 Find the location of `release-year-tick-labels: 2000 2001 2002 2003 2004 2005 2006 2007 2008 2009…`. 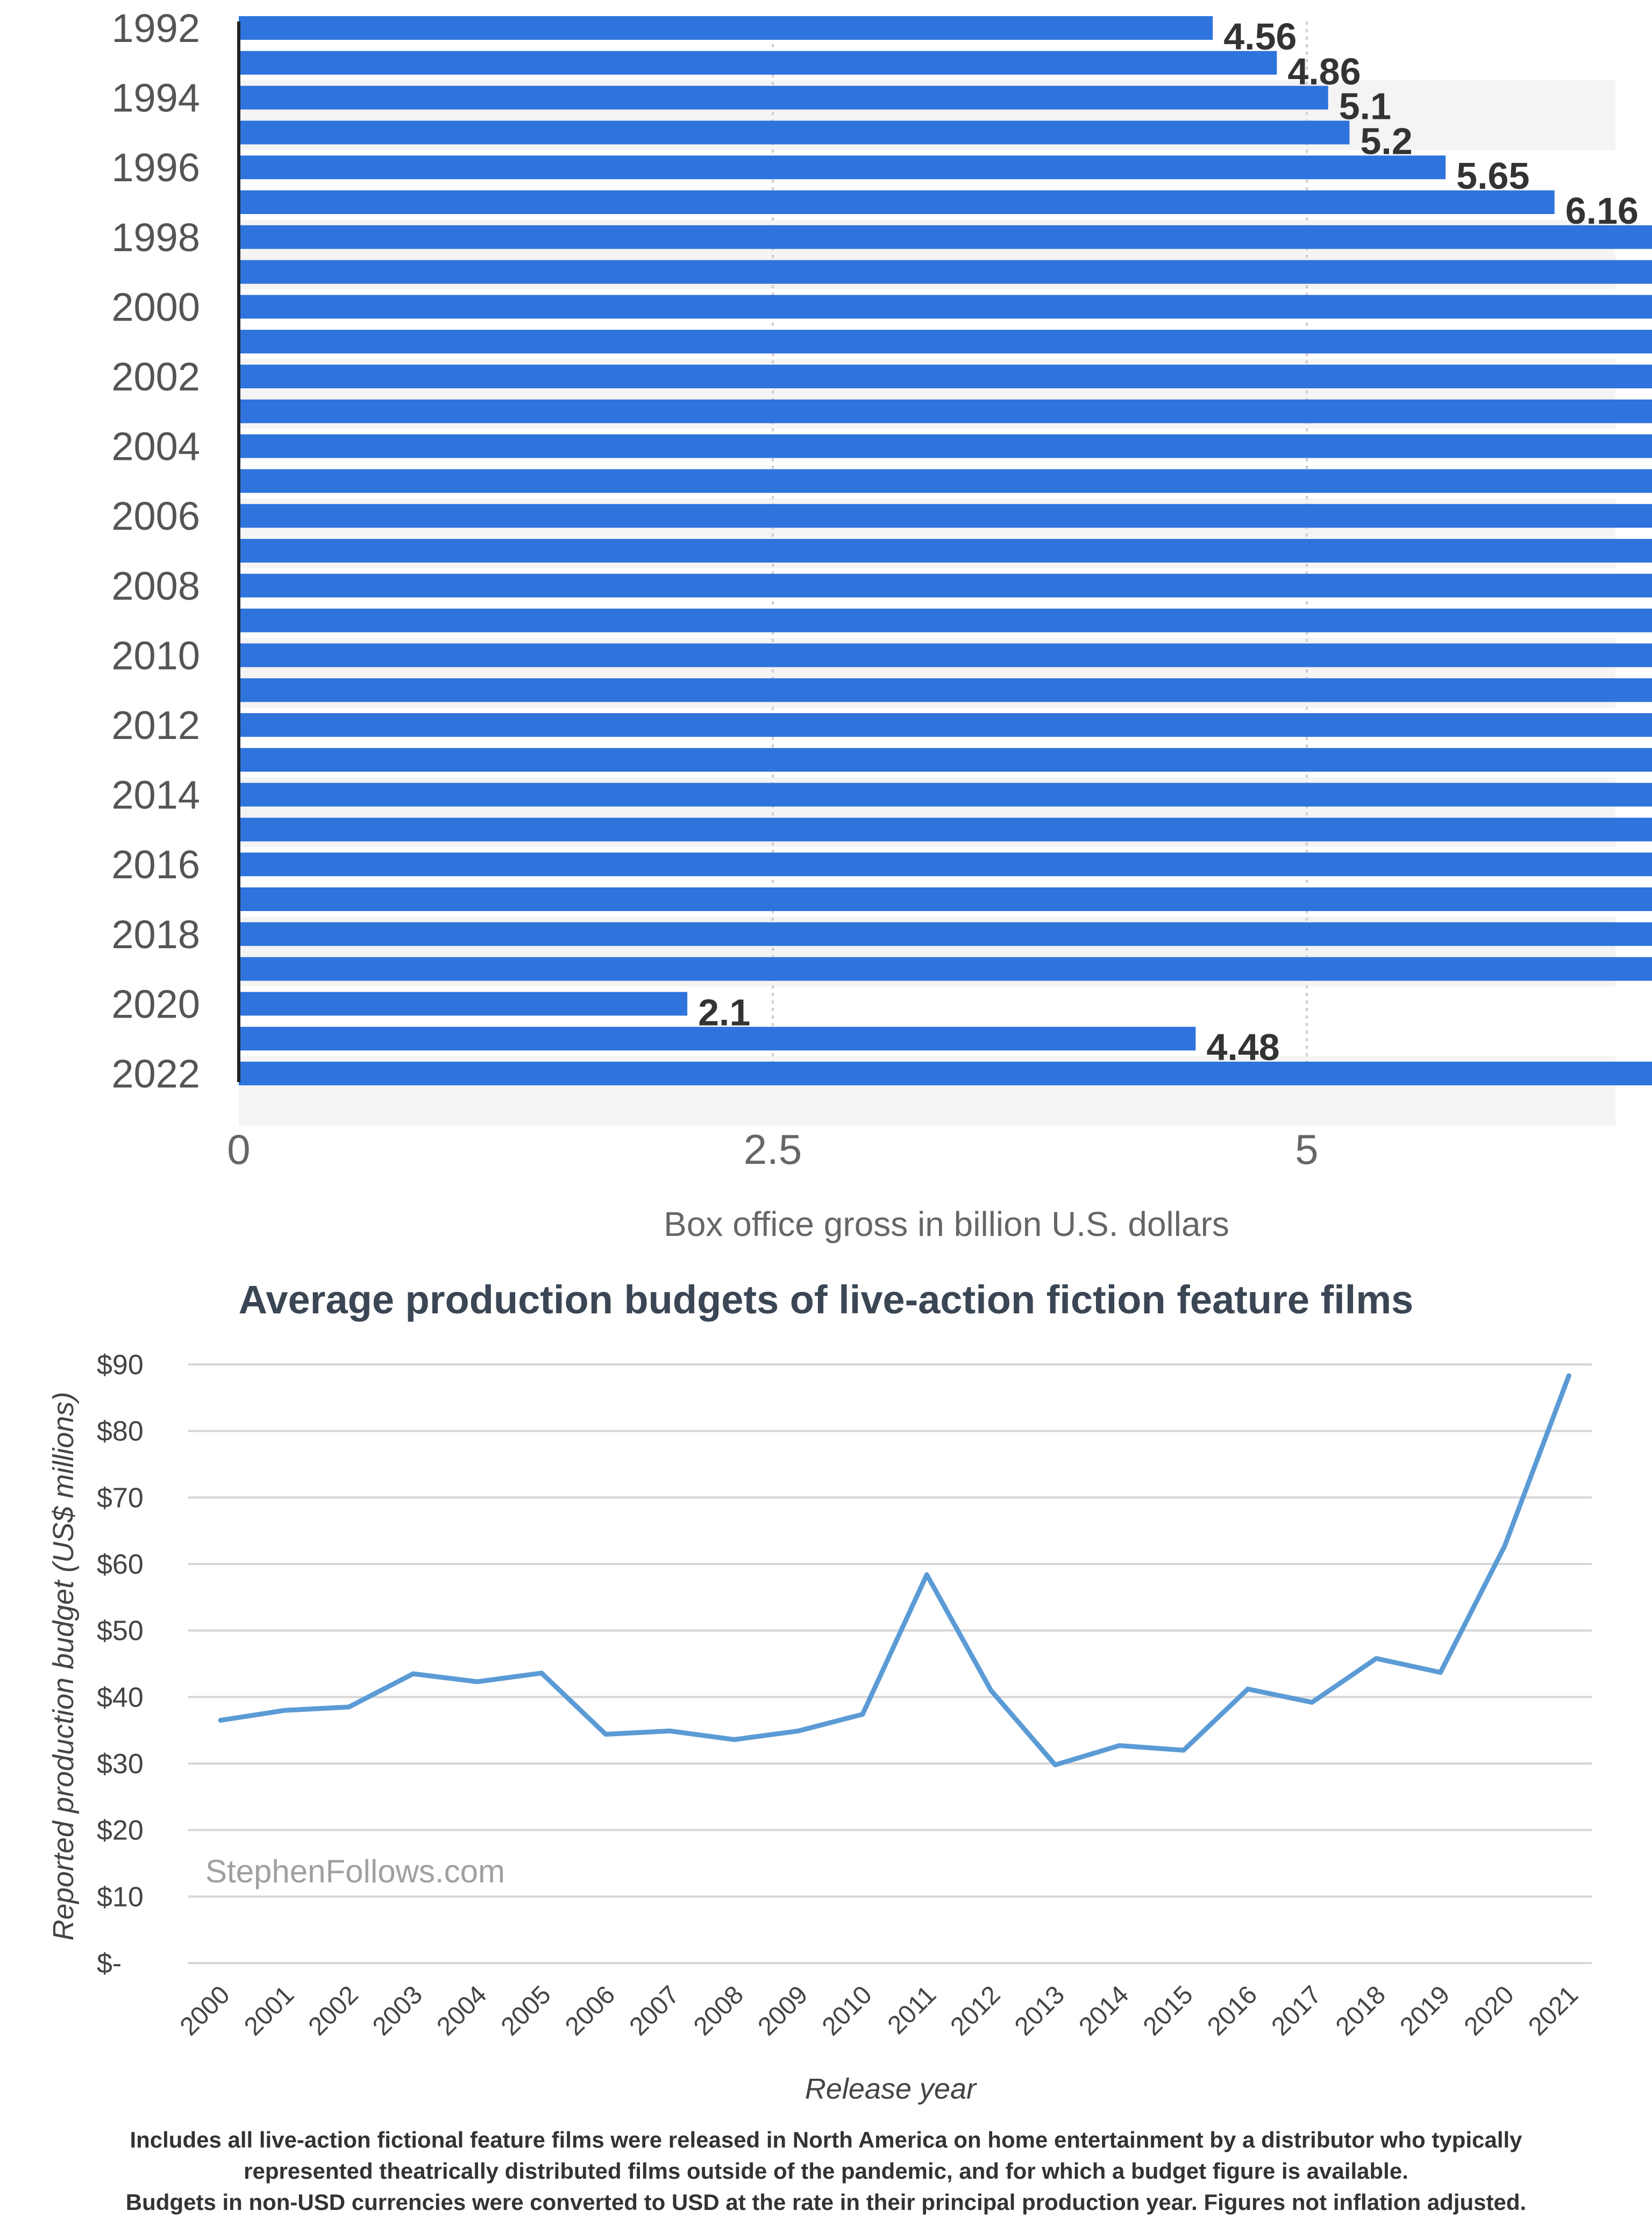

release-year-tick-labels: 2000 2001 2002 2003 2004 2005 2006 2007 2008 2009… is located at coordinates (879, 2010).